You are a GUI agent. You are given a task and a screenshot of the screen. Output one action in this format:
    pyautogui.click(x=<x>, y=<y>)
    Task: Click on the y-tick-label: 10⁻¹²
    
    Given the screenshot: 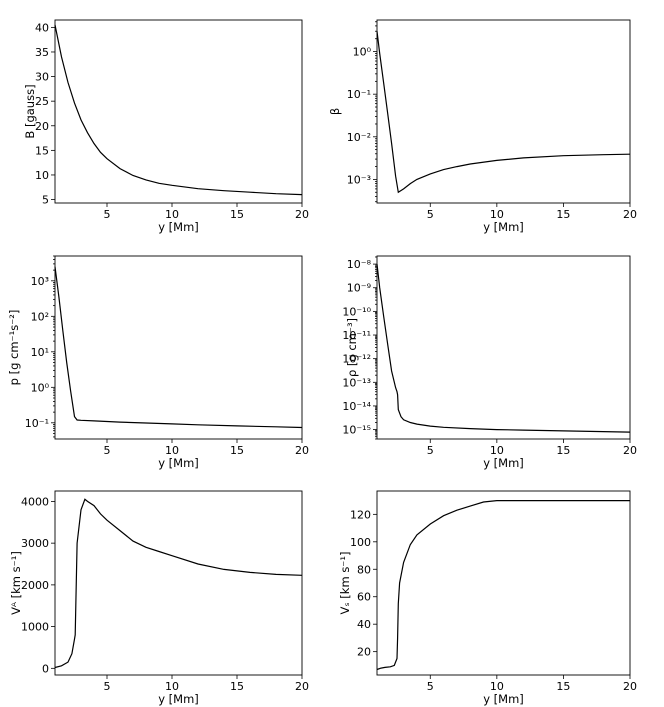 What is the action you would take?
    pyautogui.click(x=356, y=359)
    